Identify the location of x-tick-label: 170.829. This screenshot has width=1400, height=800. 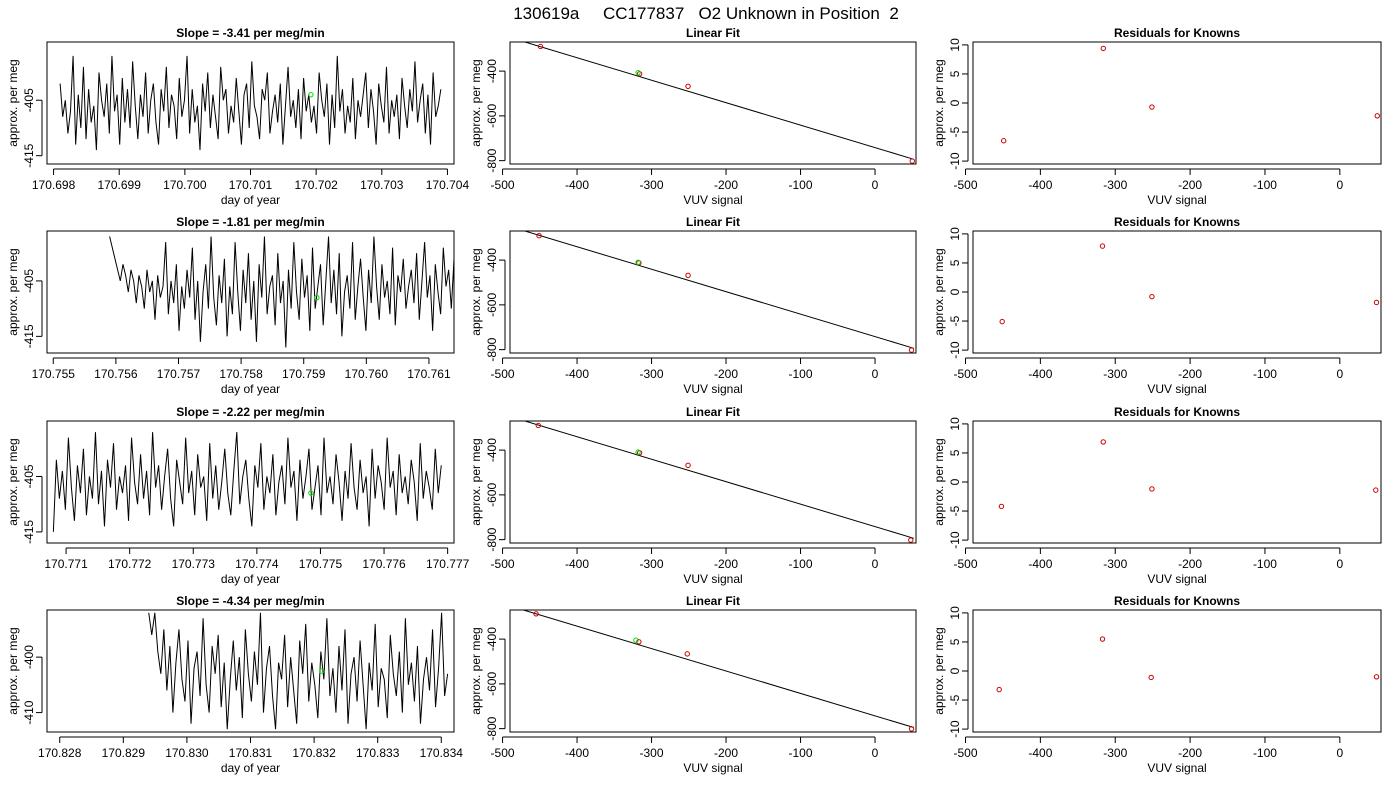
(124, 753).